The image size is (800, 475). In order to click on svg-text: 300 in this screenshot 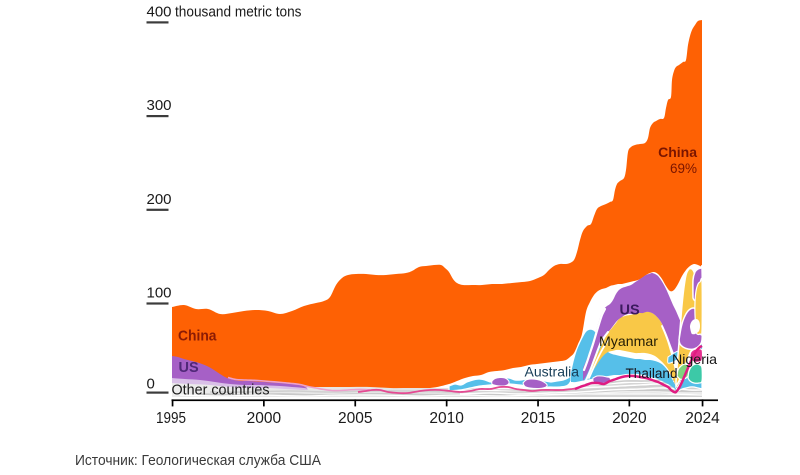, I will do `click(159, 105)`.